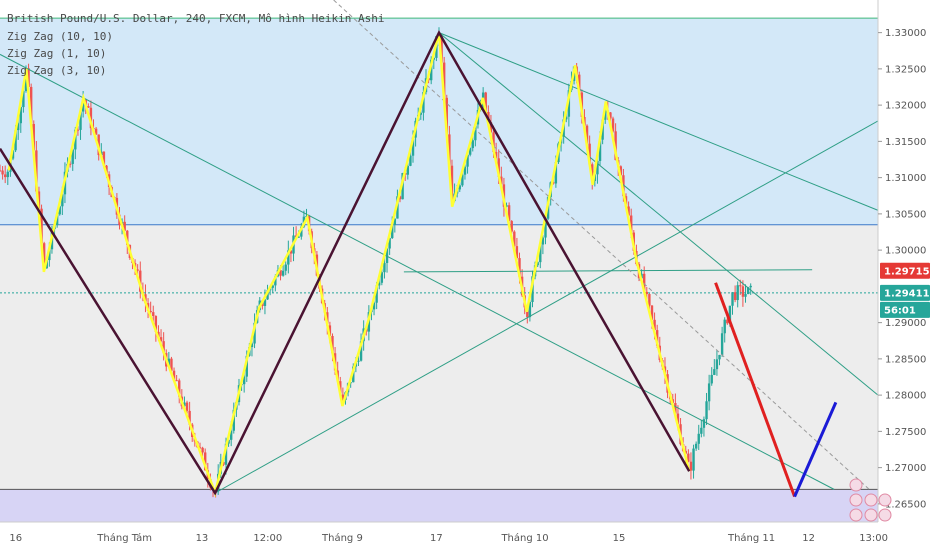 The image size is (932, 550). Describe the element at coordinates (60, 36) in the screenshot. I see `legend-zigzag-1: Zig Zag (10, 10)` at that location.